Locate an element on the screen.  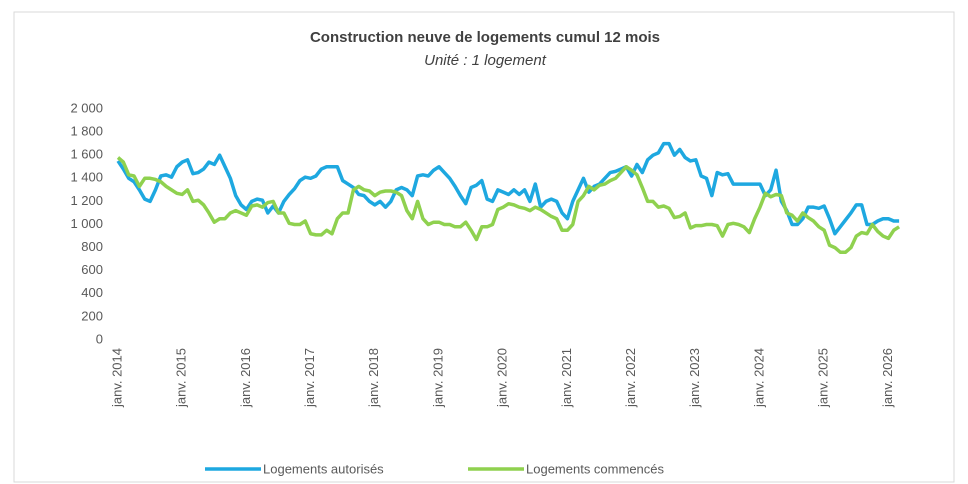
x-tick-label: janv. 2026 is located at coordinates (887, 378).